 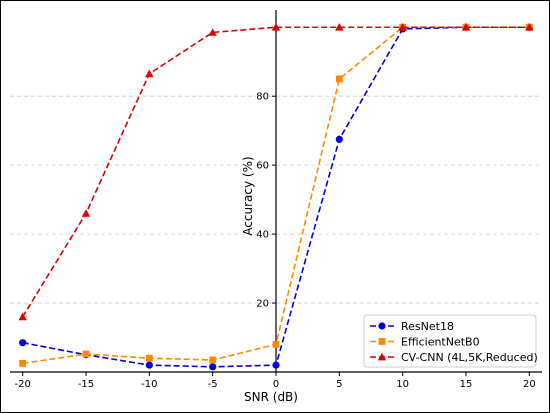 I want to click on x-tick-label: -15, so click(x=86, y=384).